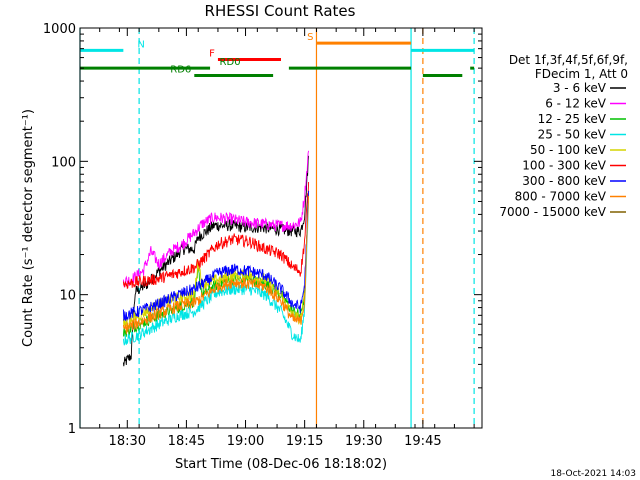 This screenshot has height=480, width=640. Describe the element at coordinates (310, 37) in the screenshot. I see `flag-label-s: S` at that location.